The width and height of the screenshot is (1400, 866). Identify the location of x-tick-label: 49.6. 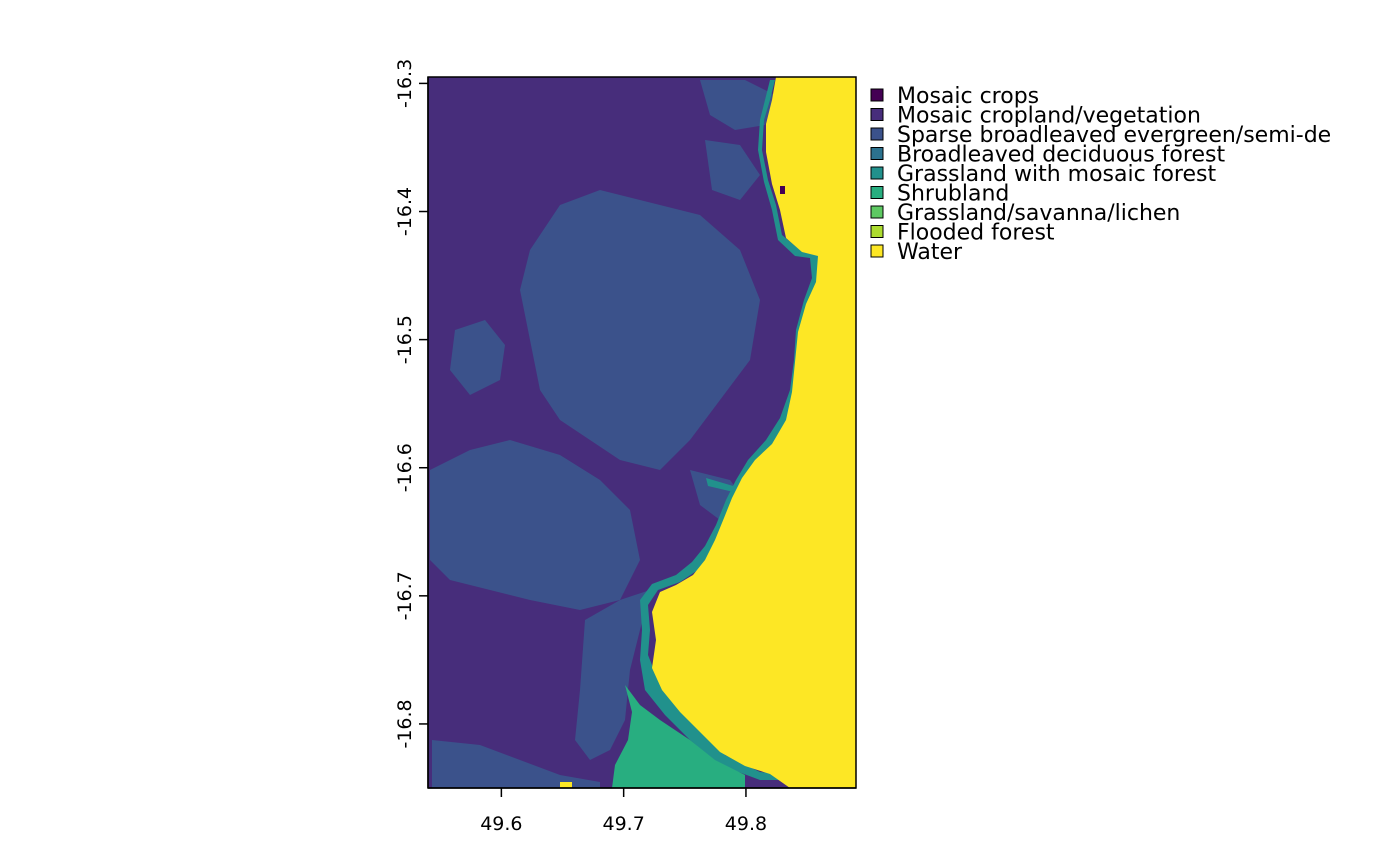
(501, 824).